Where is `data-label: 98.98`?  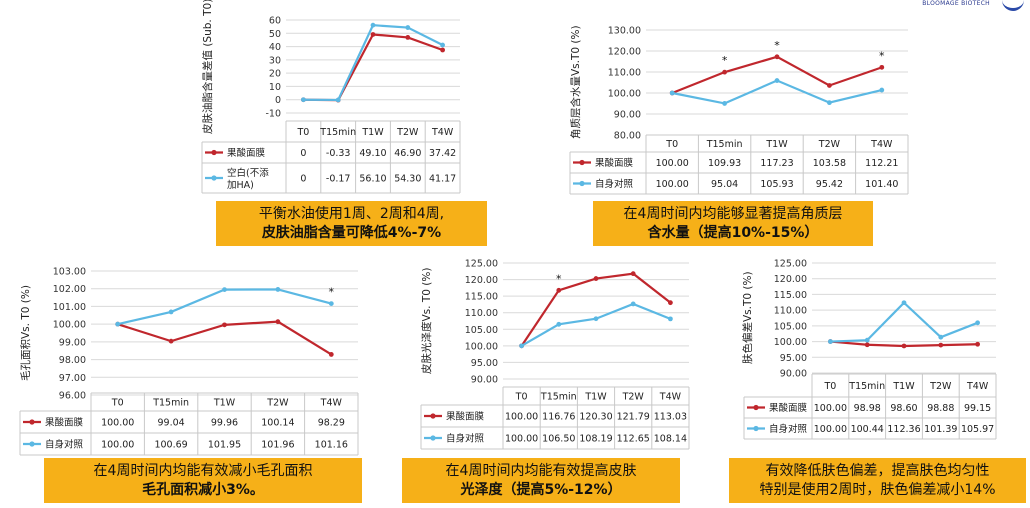
data-label: 98.98 is located at coordinates (867, 408).